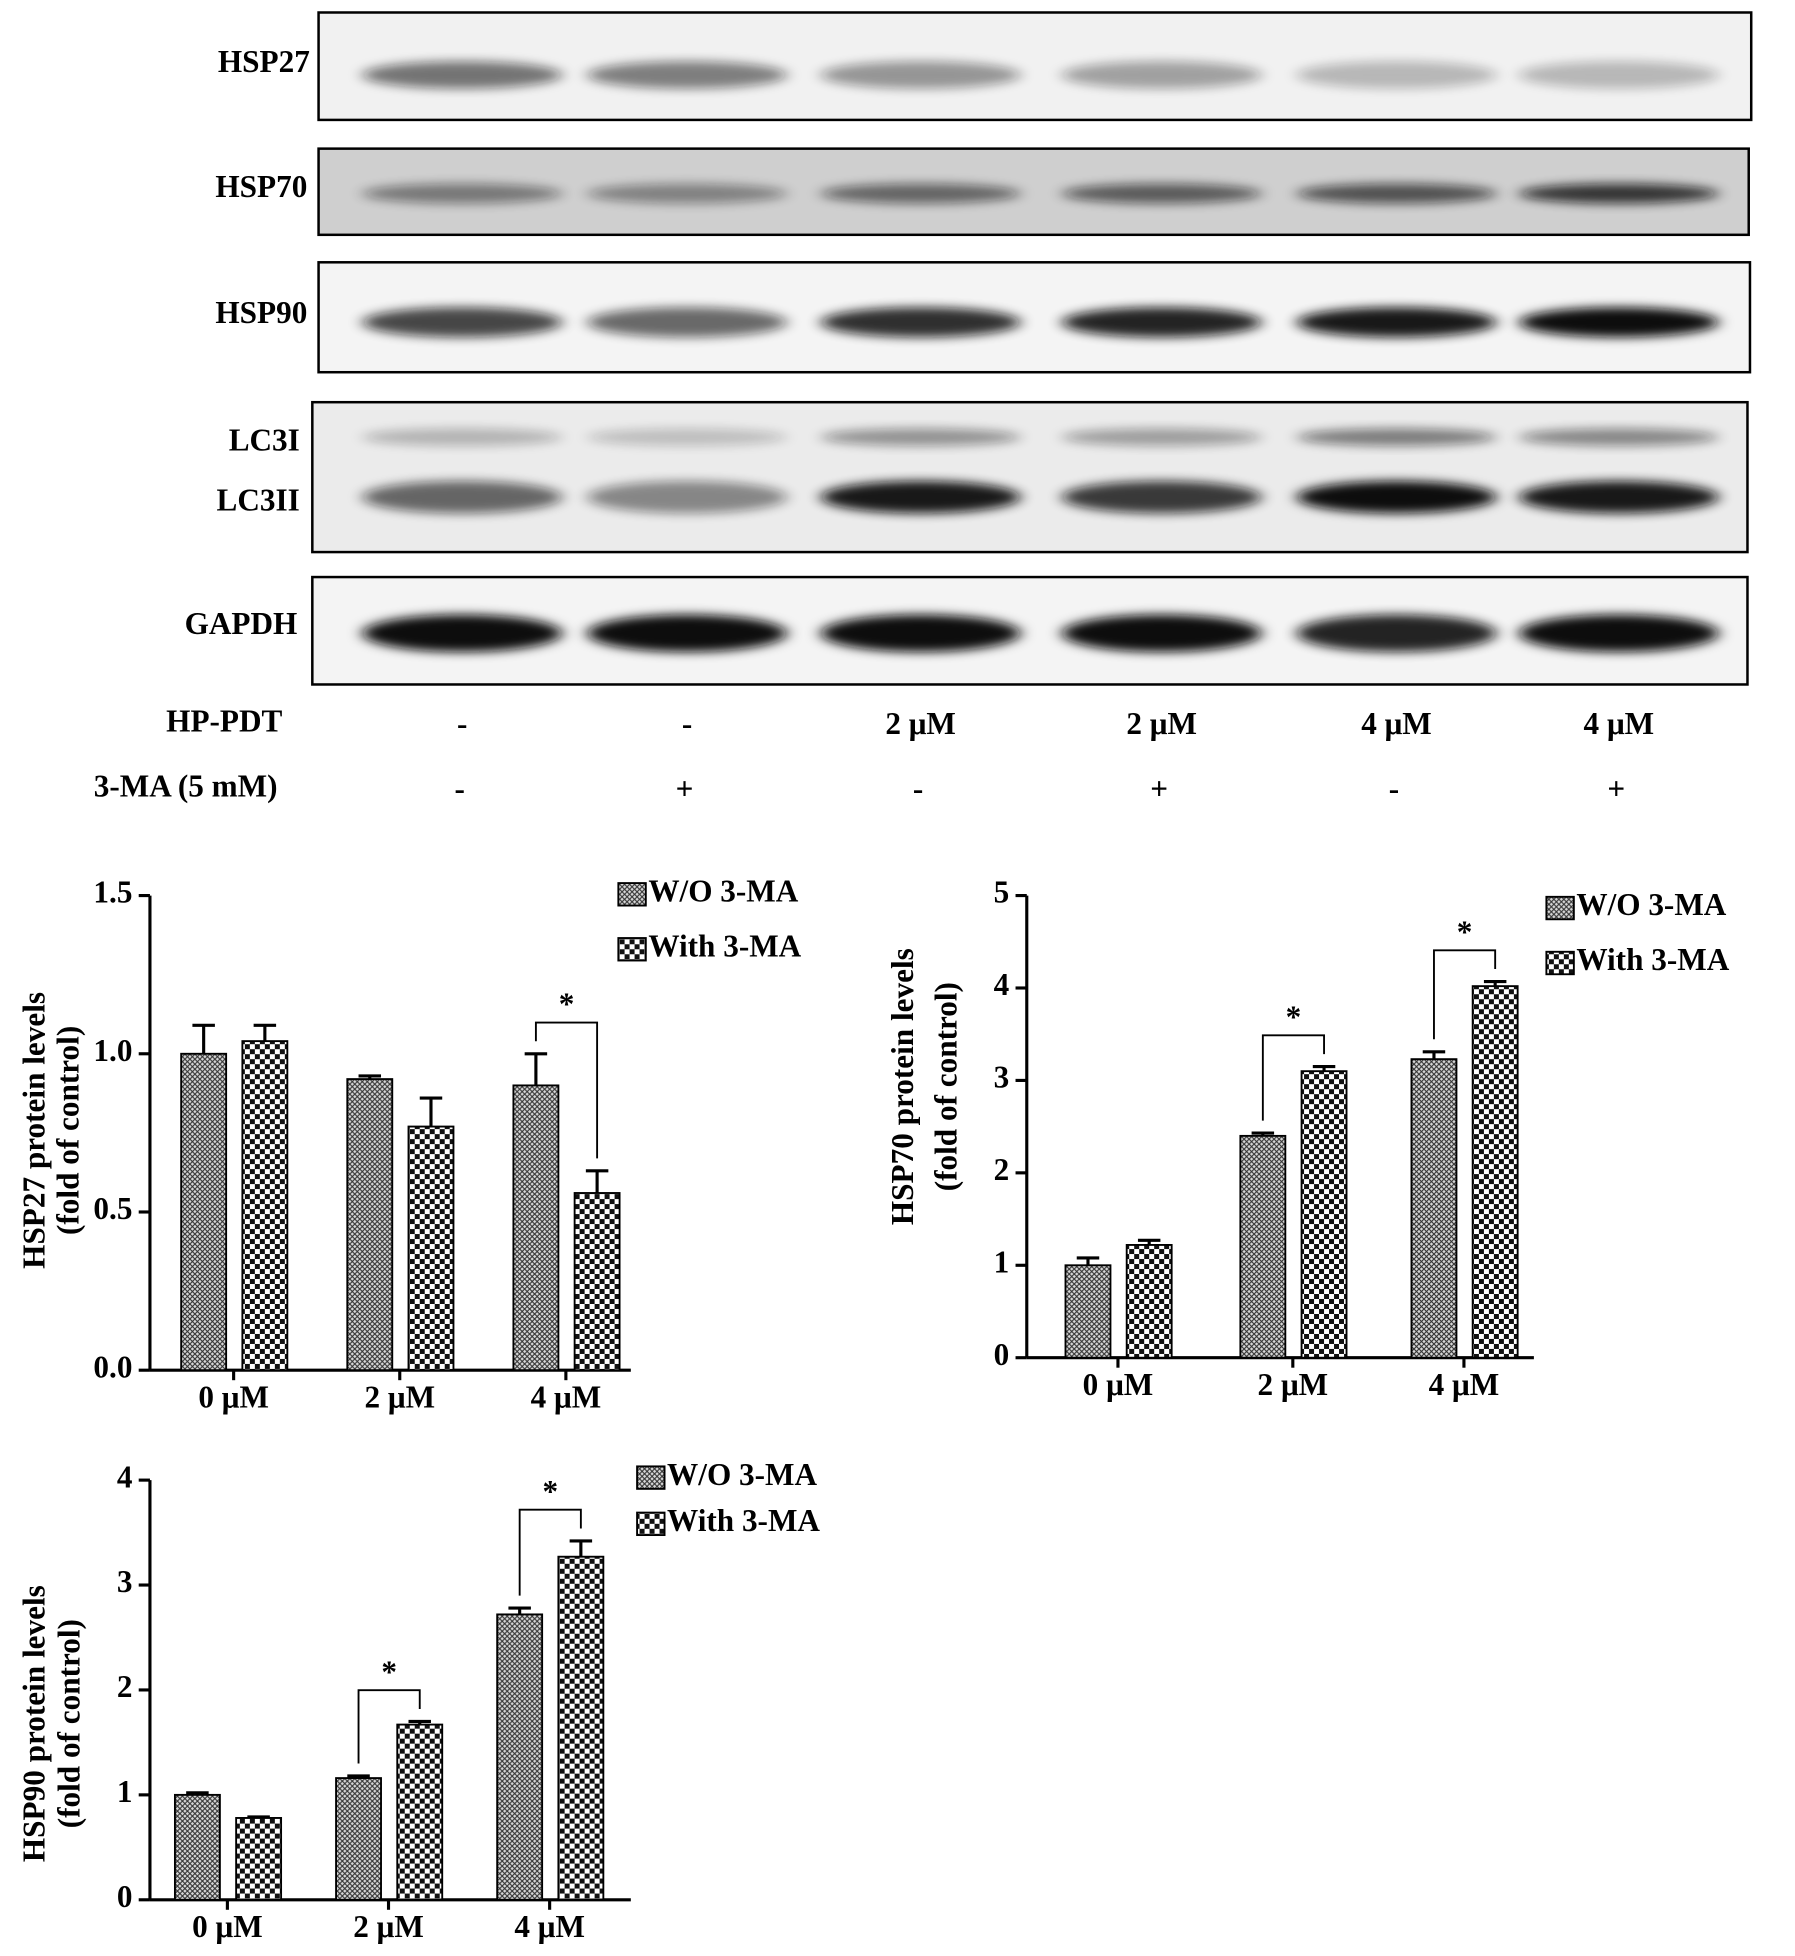 The height and width of the screenshot is (1956, 1795). Describe the element at coordinates (112, 1208) in the screenshot. I see `y-tick-label: 0.5` at that location.